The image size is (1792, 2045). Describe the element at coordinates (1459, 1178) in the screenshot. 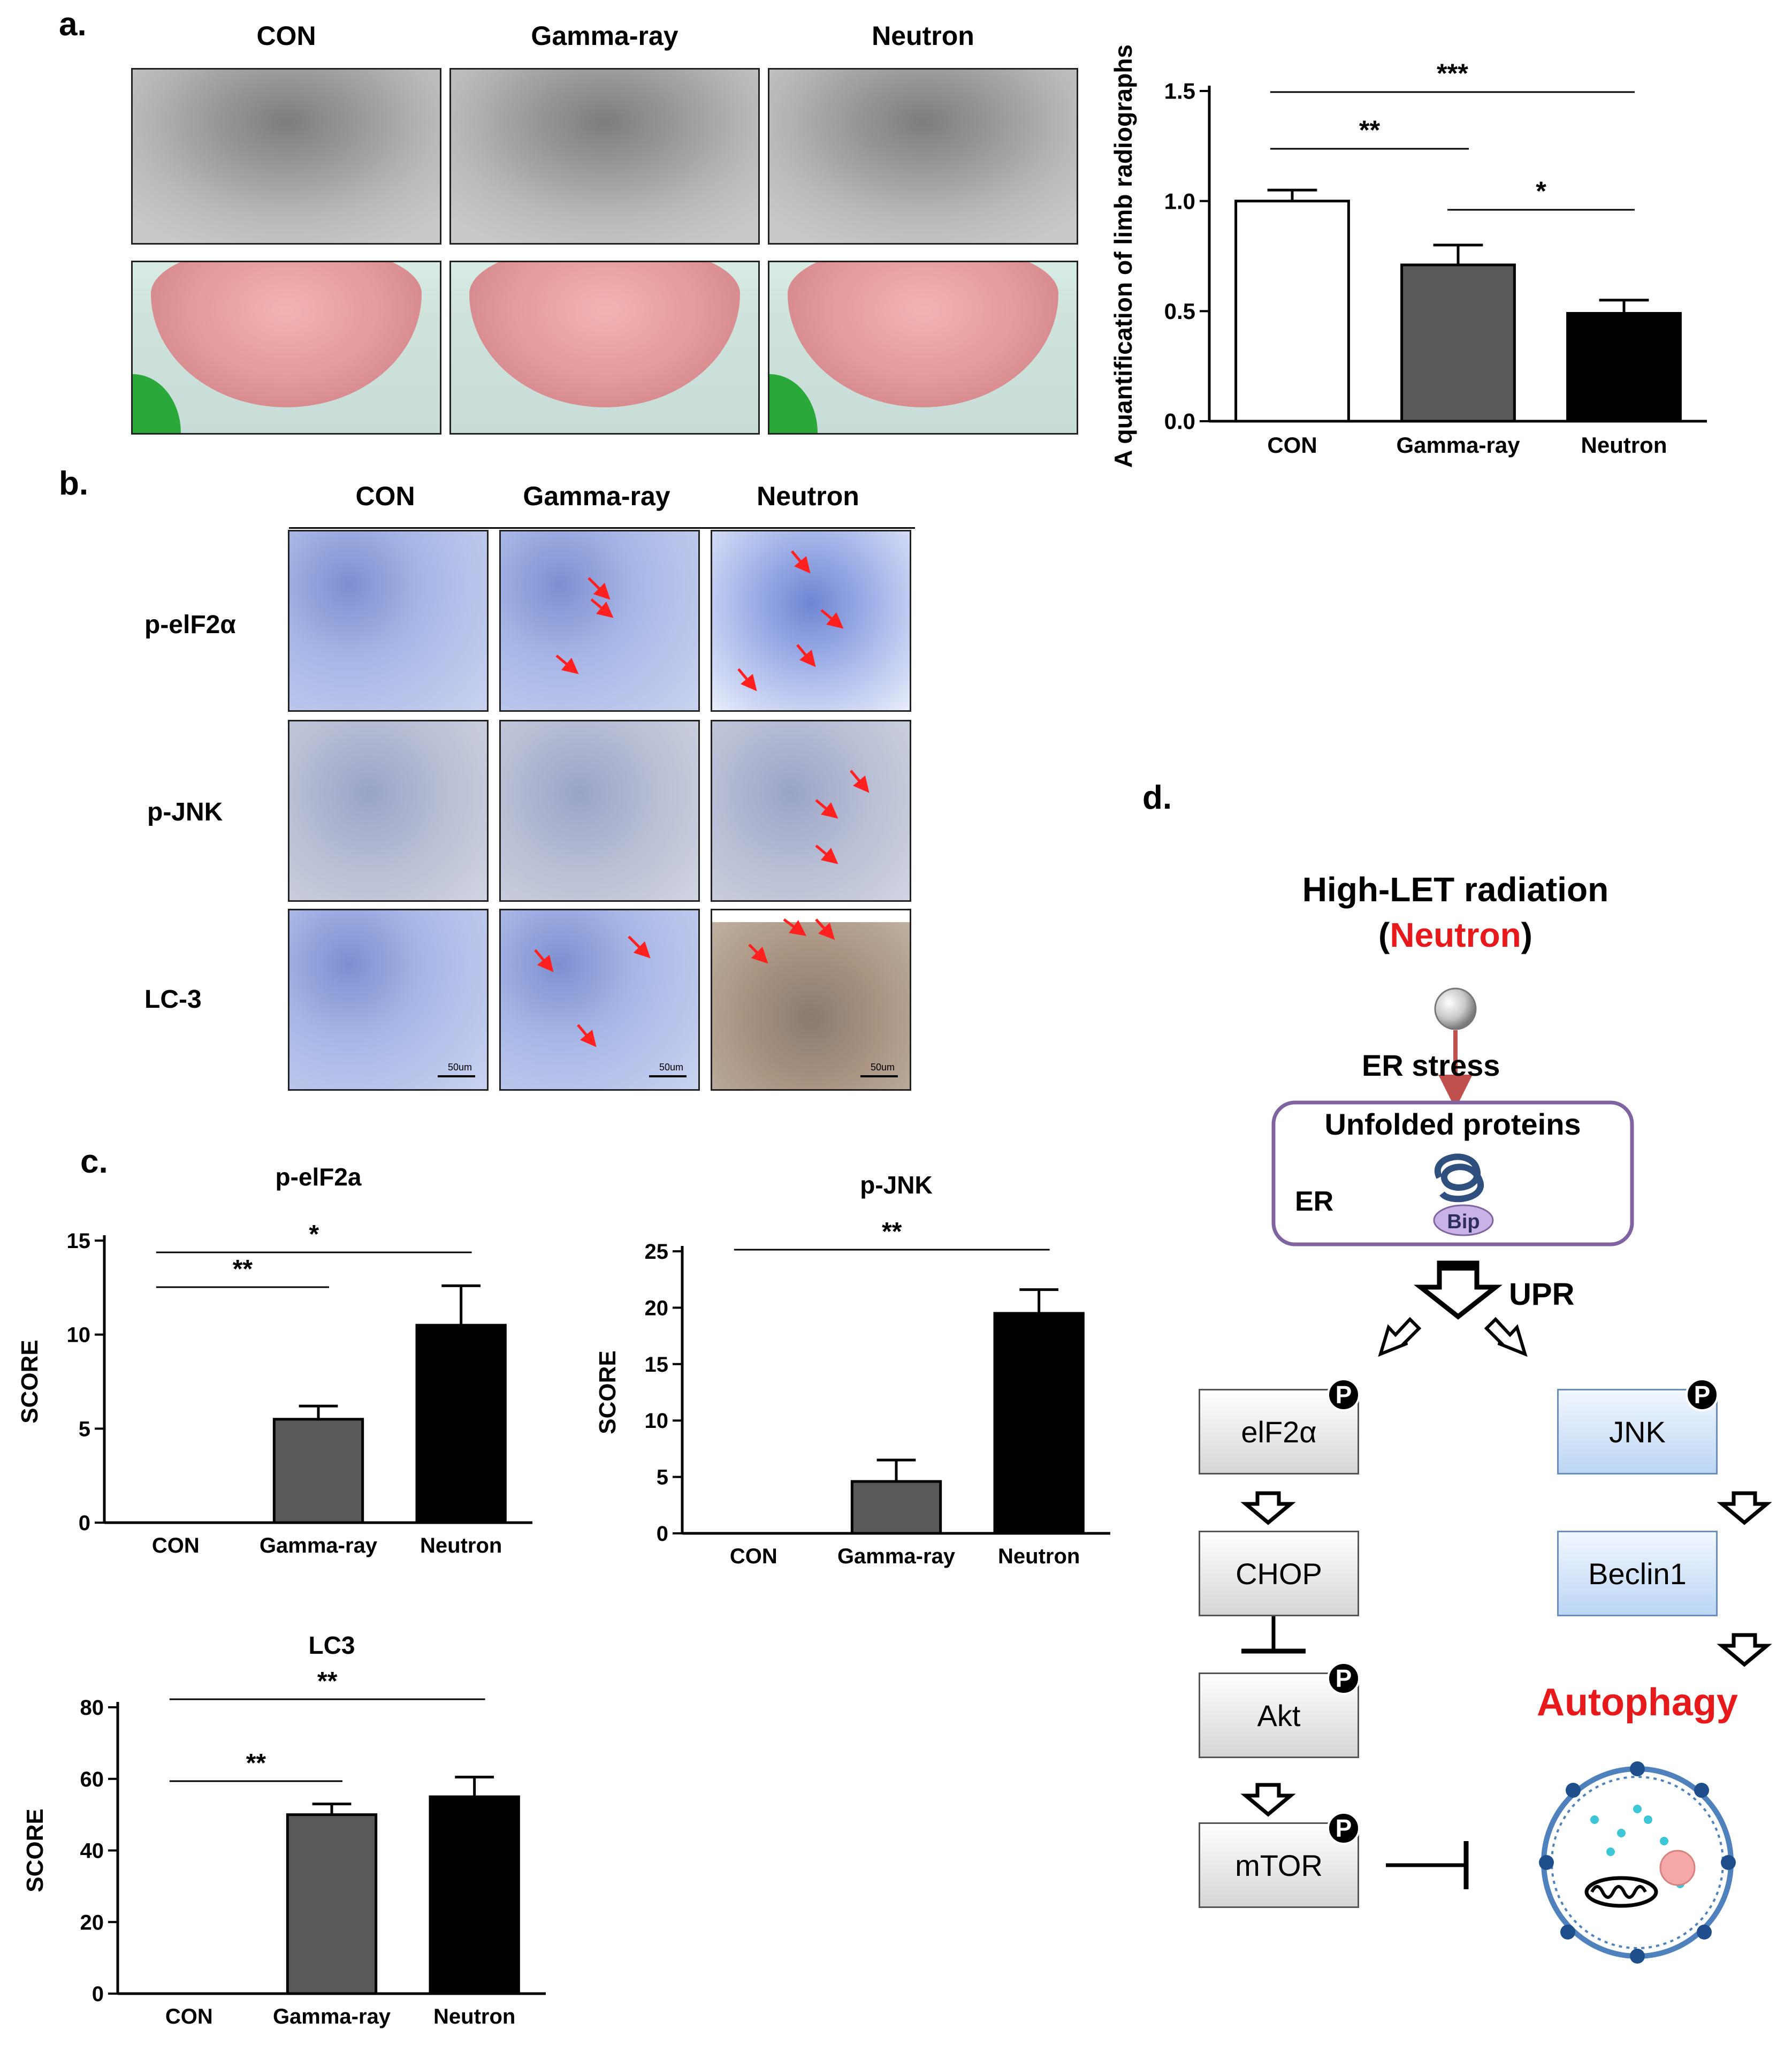

I see `unfolded-protein-icon` at that location.